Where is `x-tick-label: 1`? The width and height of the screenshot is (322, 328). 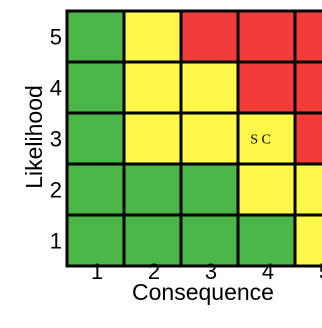
x-tick-label: 1 is located at coordinates (97, 271).